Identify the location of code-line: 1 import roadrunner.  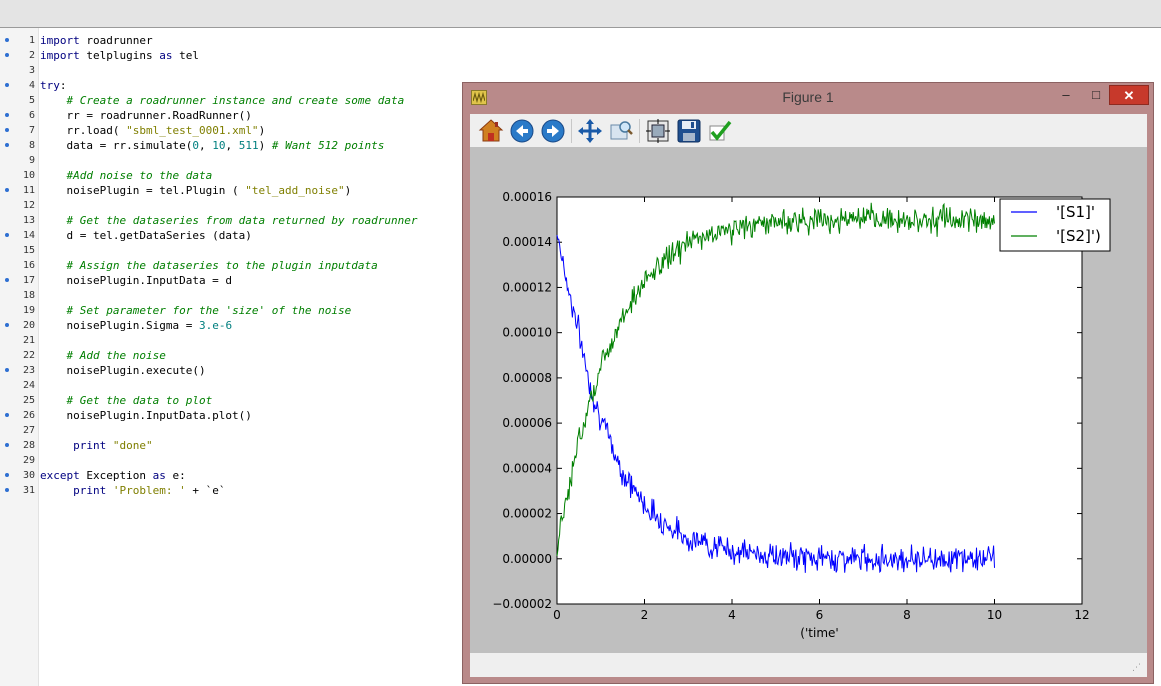
(230, 40).